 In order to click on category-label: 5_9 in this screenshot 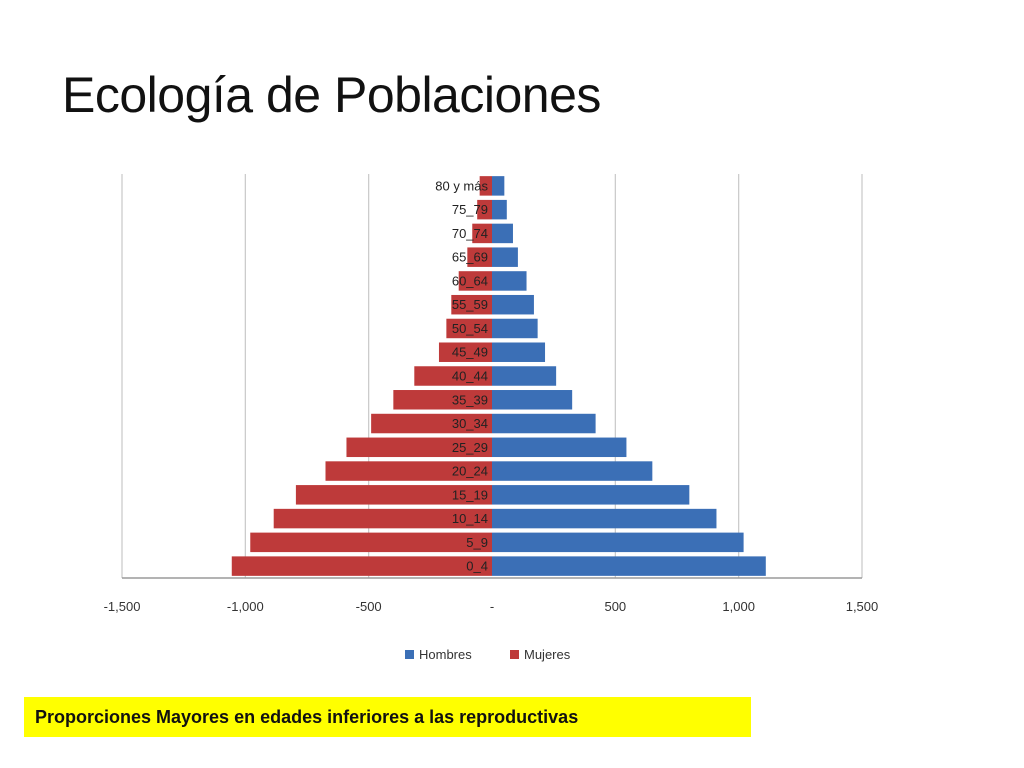, I will do `click(477, 542)`.